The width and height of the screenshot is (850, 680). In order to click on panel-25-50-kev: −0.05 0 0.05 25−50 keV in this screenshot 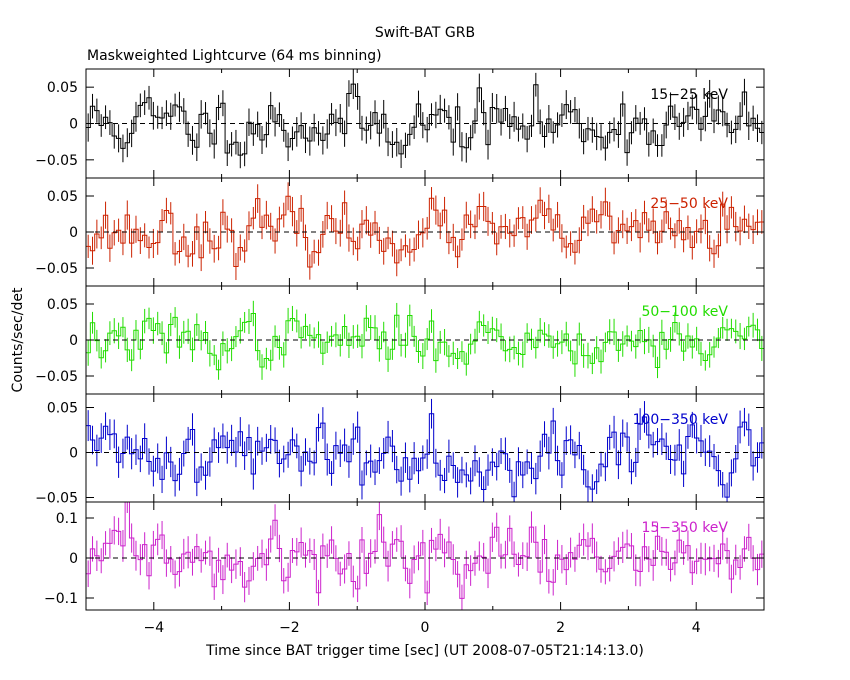, I will do `click(400, 232)`.